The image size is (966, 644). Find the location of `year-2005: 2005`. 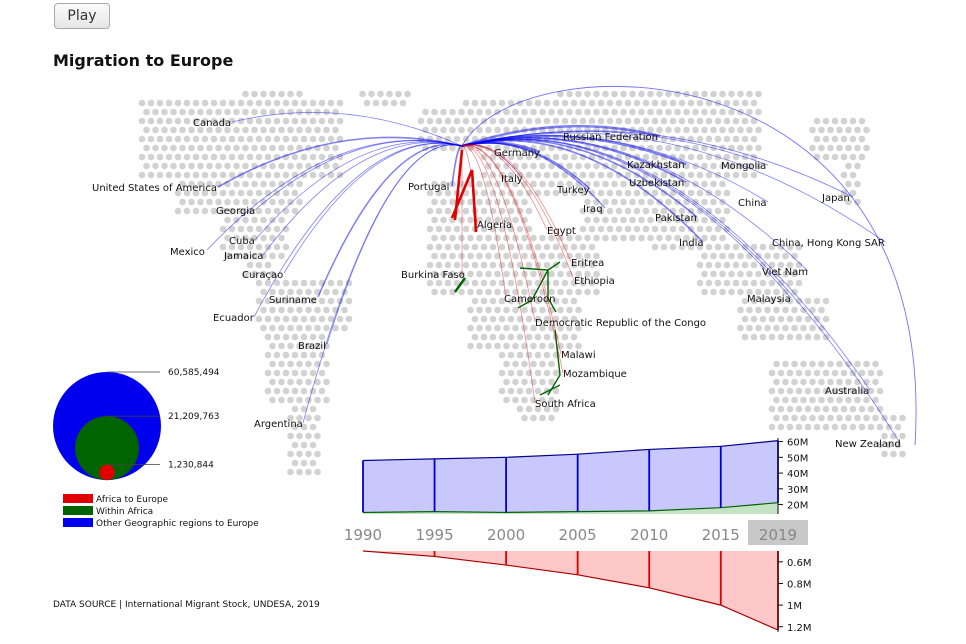

year-2005: 2005 is located at coordinates (578, 535).